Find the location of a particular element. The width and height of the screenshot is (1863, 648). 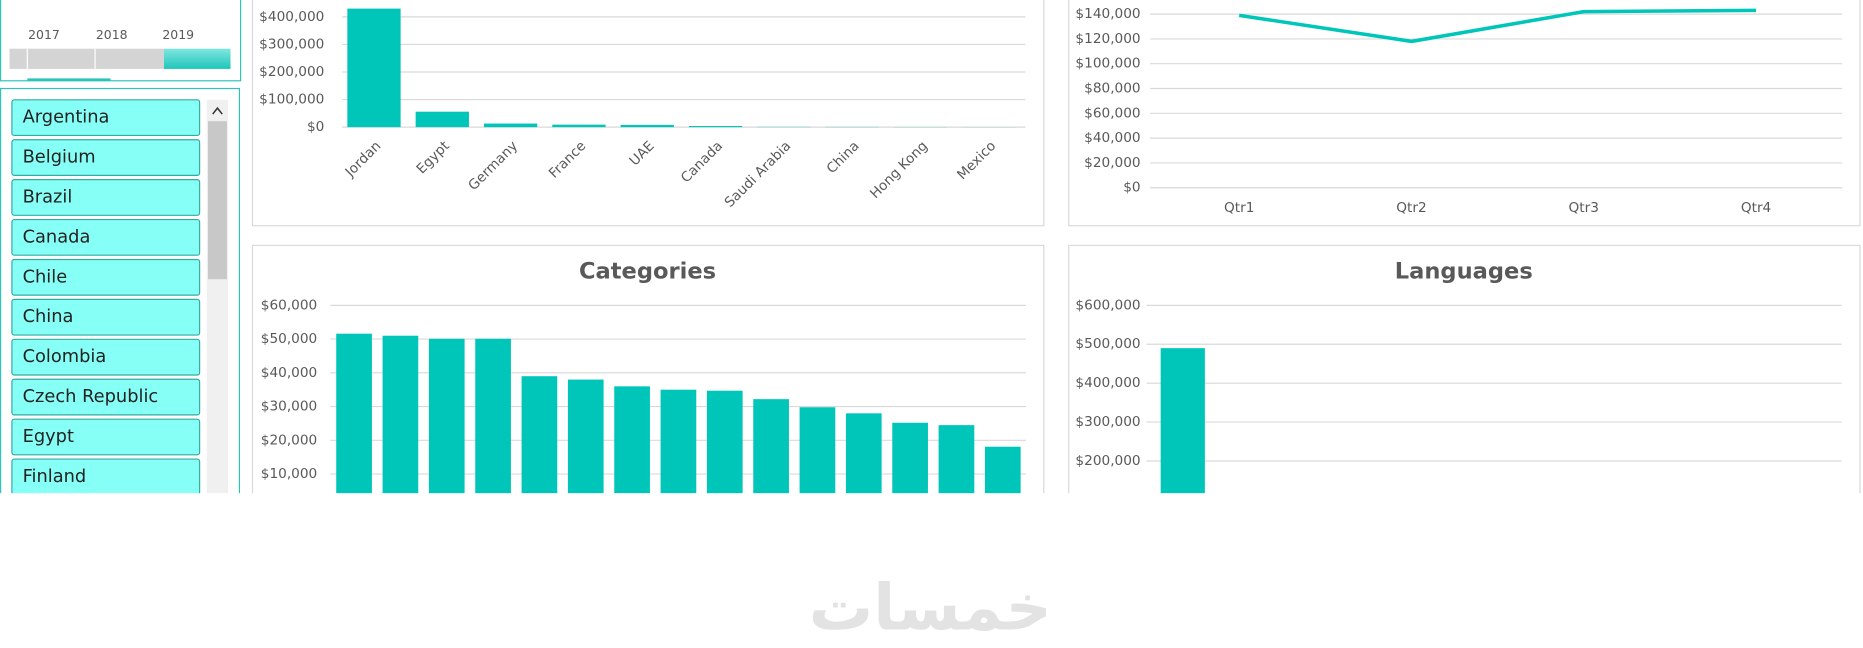

timeline-year: 2019 is located at coordinates (178, 34).